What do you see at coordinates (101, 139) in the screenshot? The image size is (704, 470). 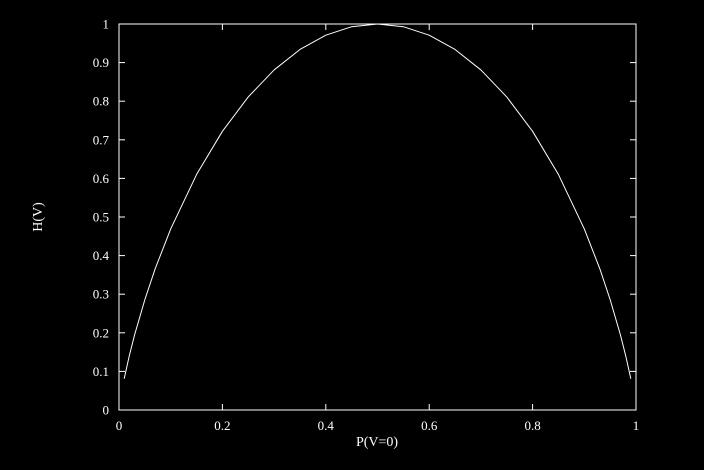 I see `y-tick-label: 0.7` at bounding box center [101, 139].